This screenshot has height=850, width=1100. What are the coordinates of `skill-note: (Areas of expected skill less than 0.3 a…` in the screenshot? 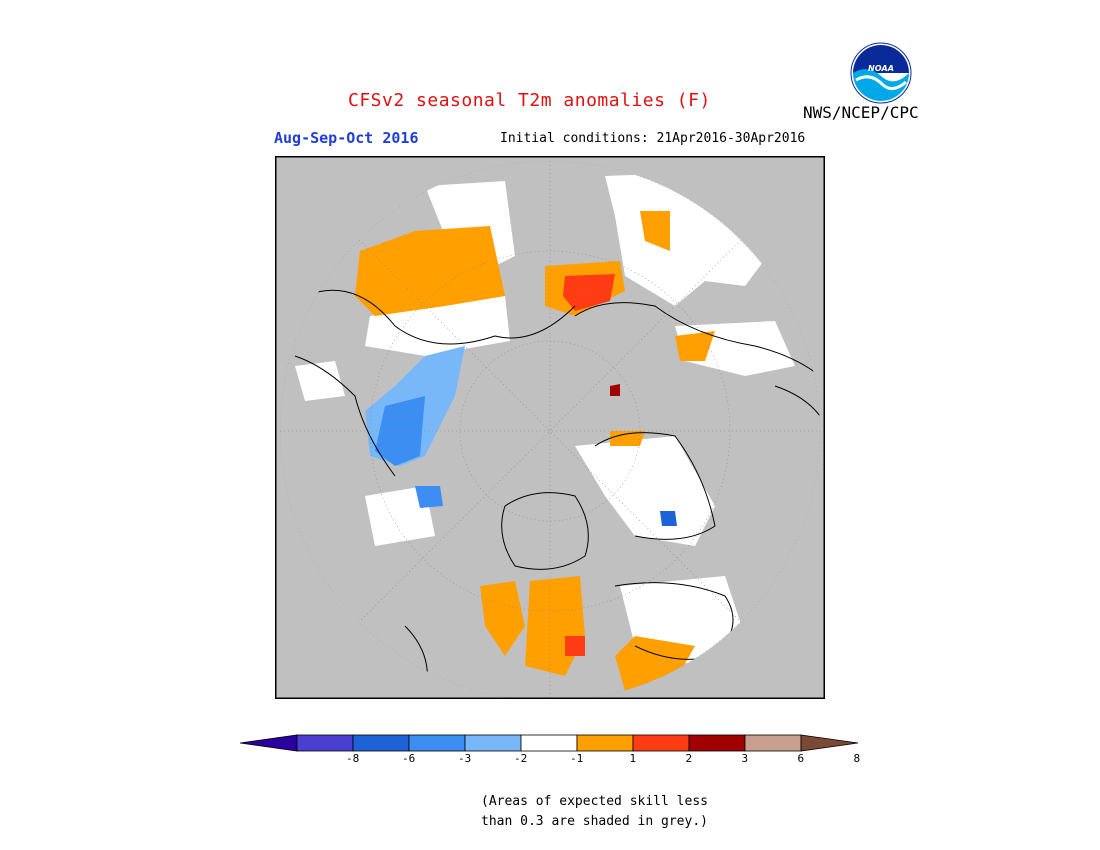 It's located at (594, 812).